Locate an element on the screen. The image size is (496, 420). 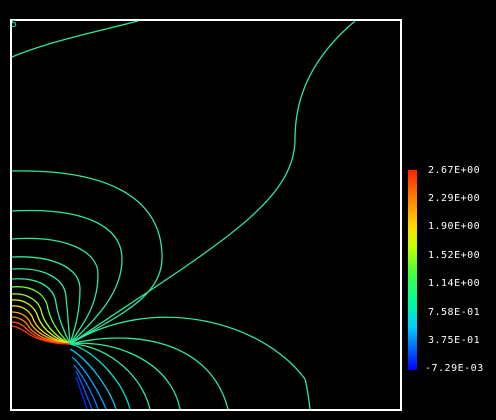
colorbar-label: -7.29E-03 is located at coordinates (454, 368).